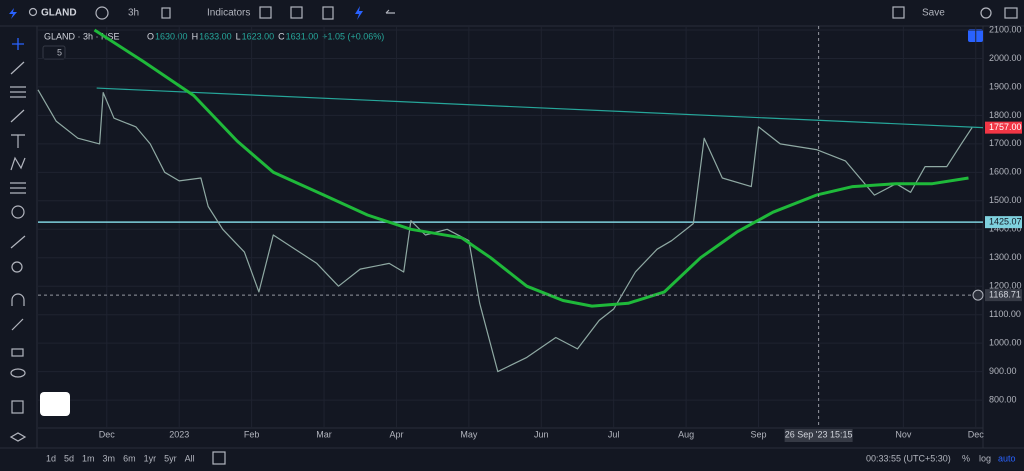 Image resolution: width=1024 pixels, height=471 pixels. I want to click on logo, so click(13, 13).